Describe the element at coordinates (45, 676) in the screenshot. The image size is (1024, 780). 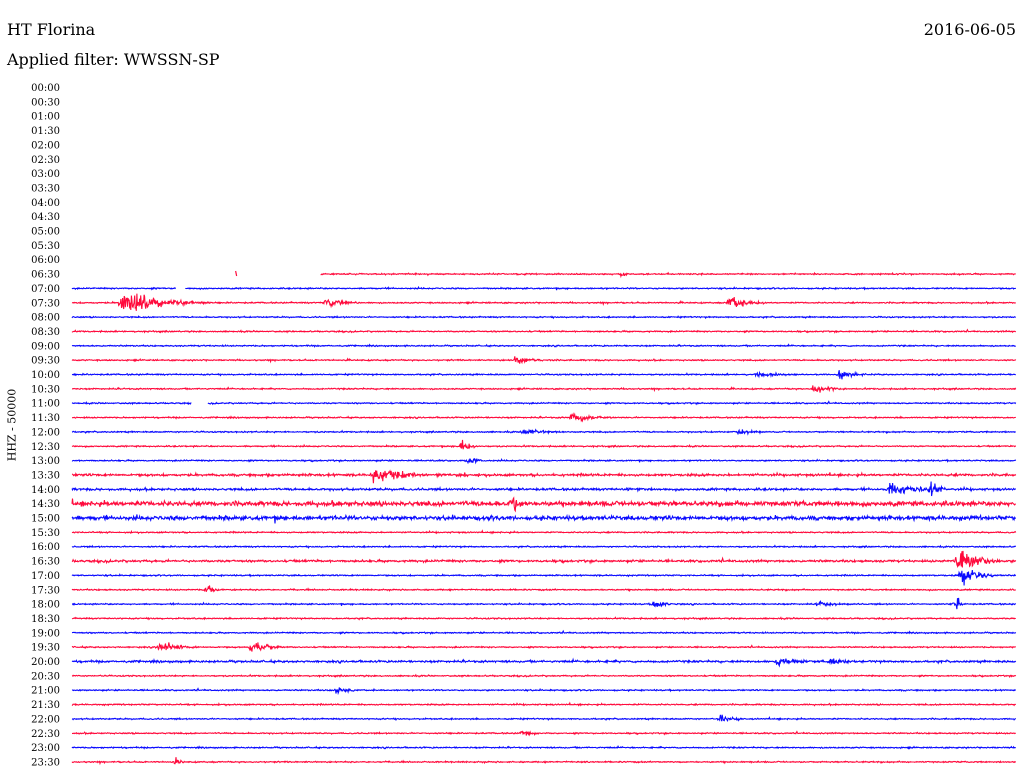
I see `time-label-2030: 20:30` at that location.